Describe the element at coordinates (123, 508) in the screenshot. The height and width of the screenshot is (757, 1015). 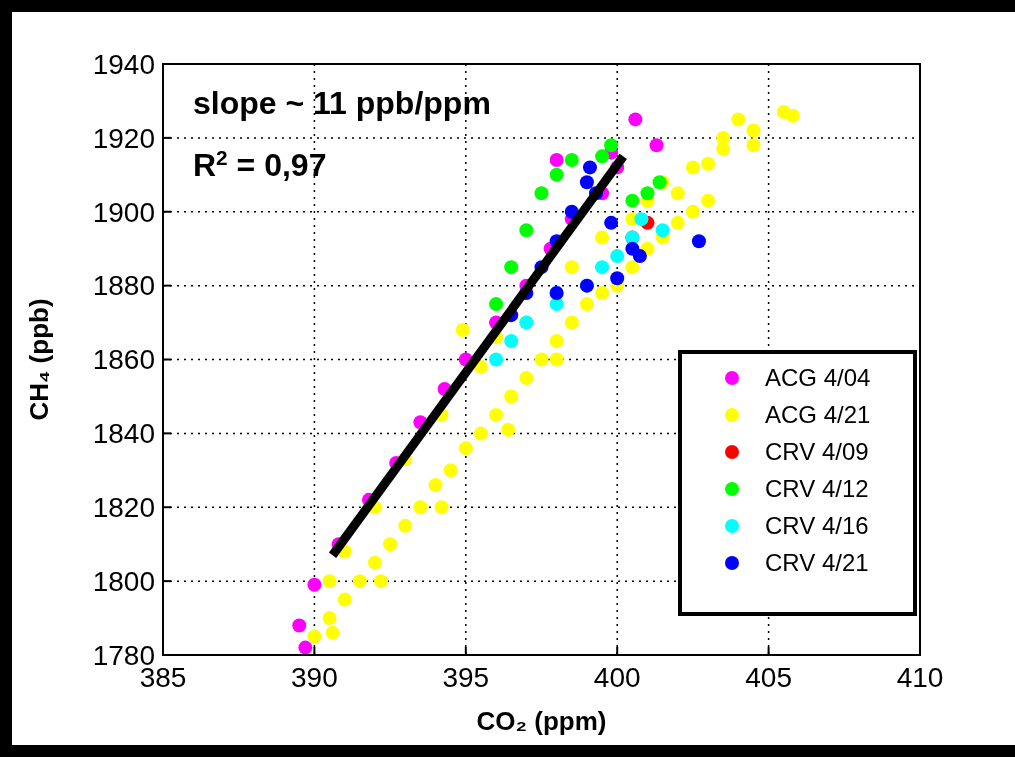
I see `y-tick-label: 1820` at that location.